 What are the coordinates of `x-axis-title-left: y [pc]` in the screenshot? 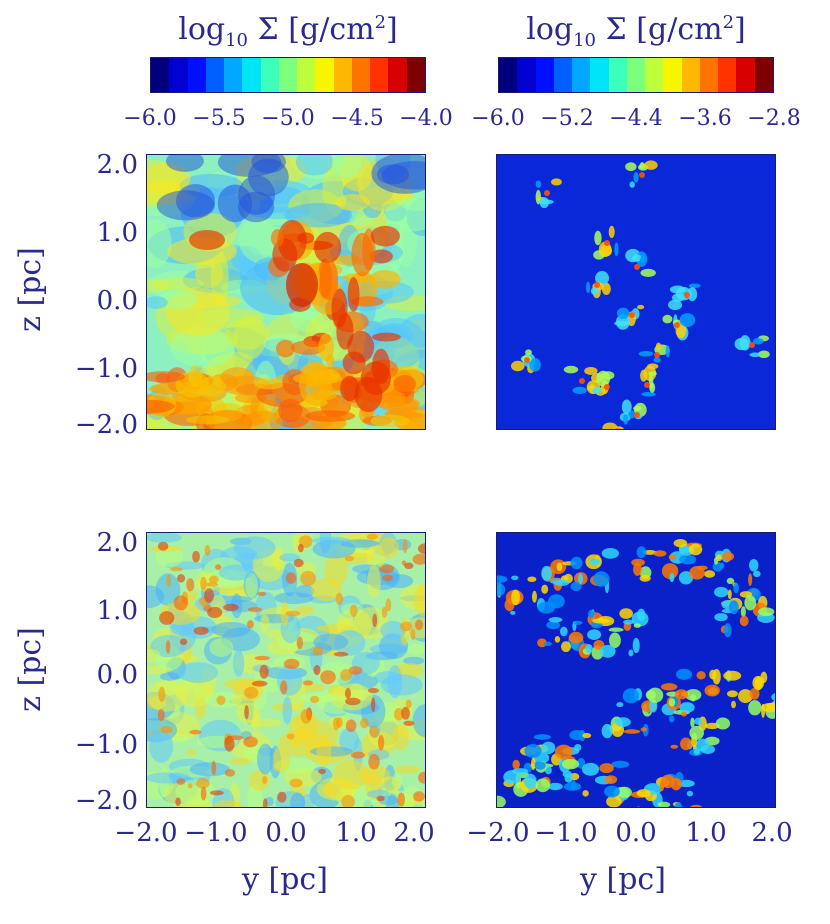 It's located at (285, 879).